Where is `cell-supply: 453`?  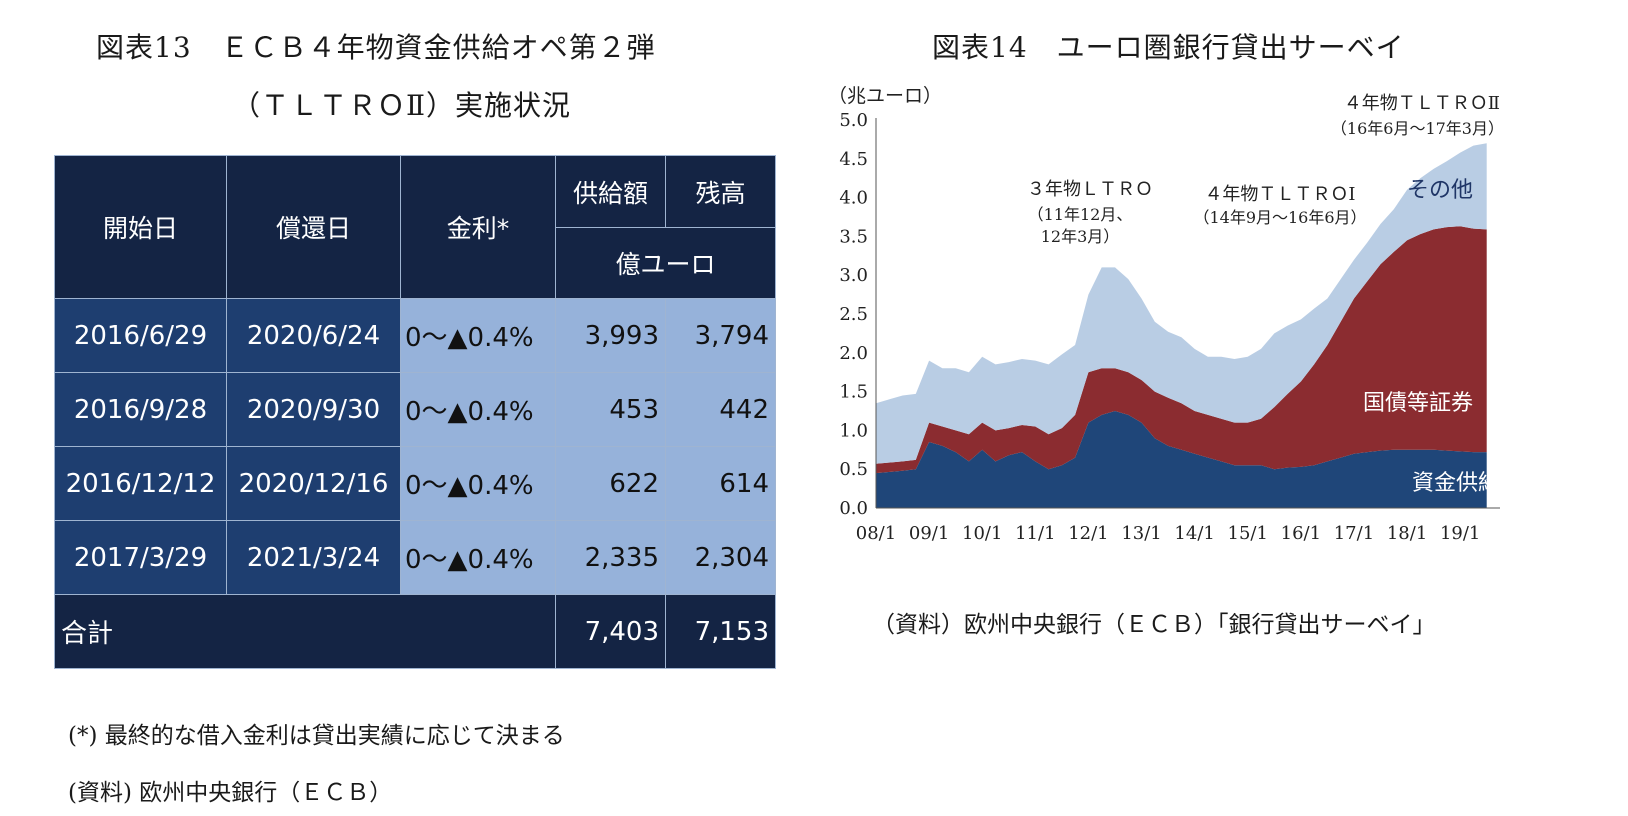 cell-supply: 453 is located at coordinates (610, 409).